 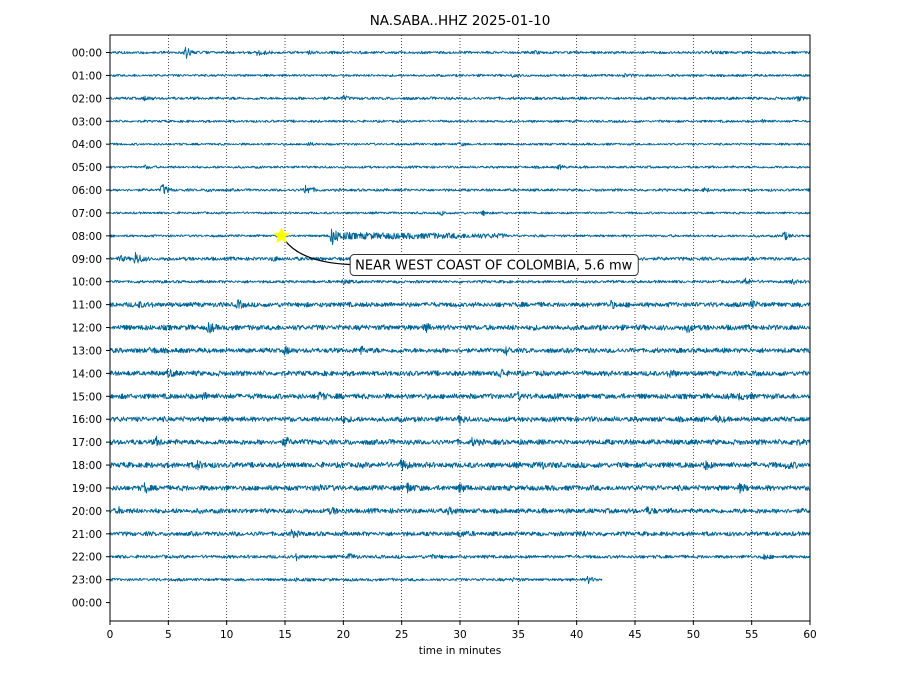 I want to click on y-tick-label: 03:00, so click(x=87, y=122).